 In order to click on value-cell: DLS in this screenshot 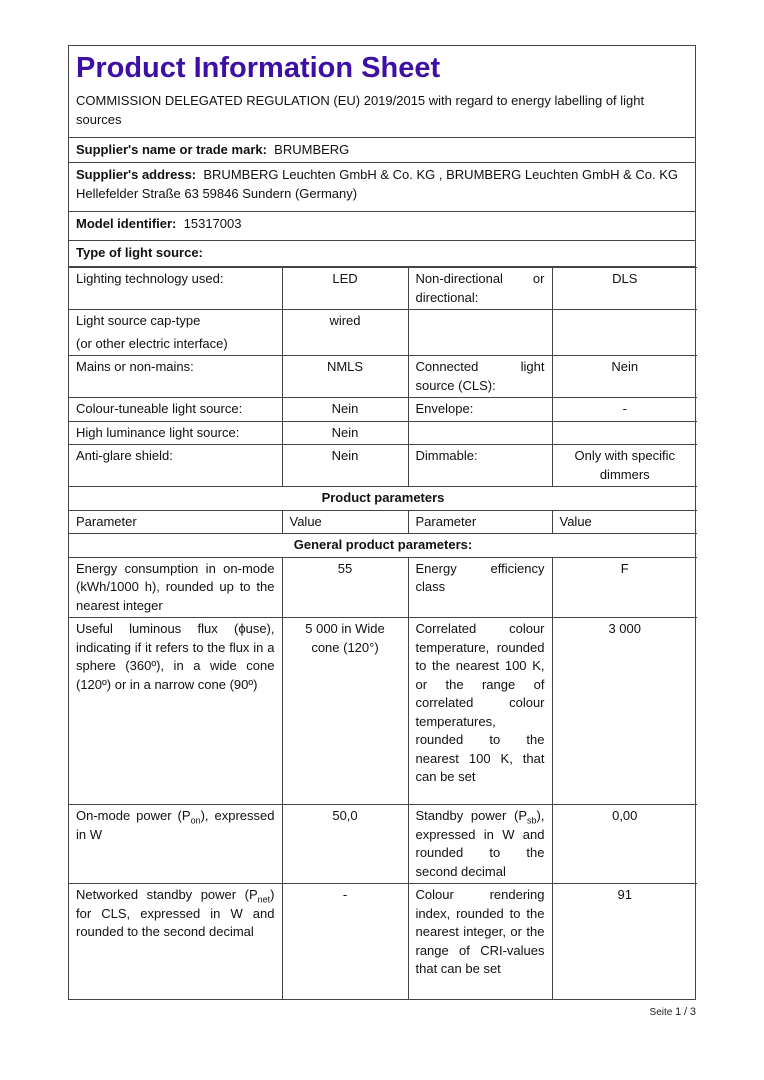, I will do `click(624, 288)`.